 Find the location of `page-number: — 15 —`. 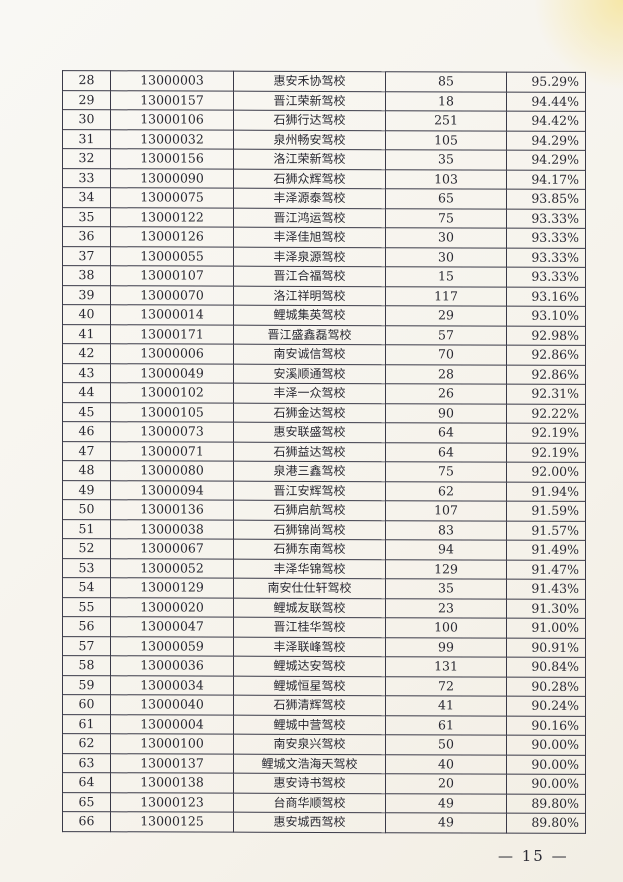

page-number: — 15 — is located at coordinates (533, 856).